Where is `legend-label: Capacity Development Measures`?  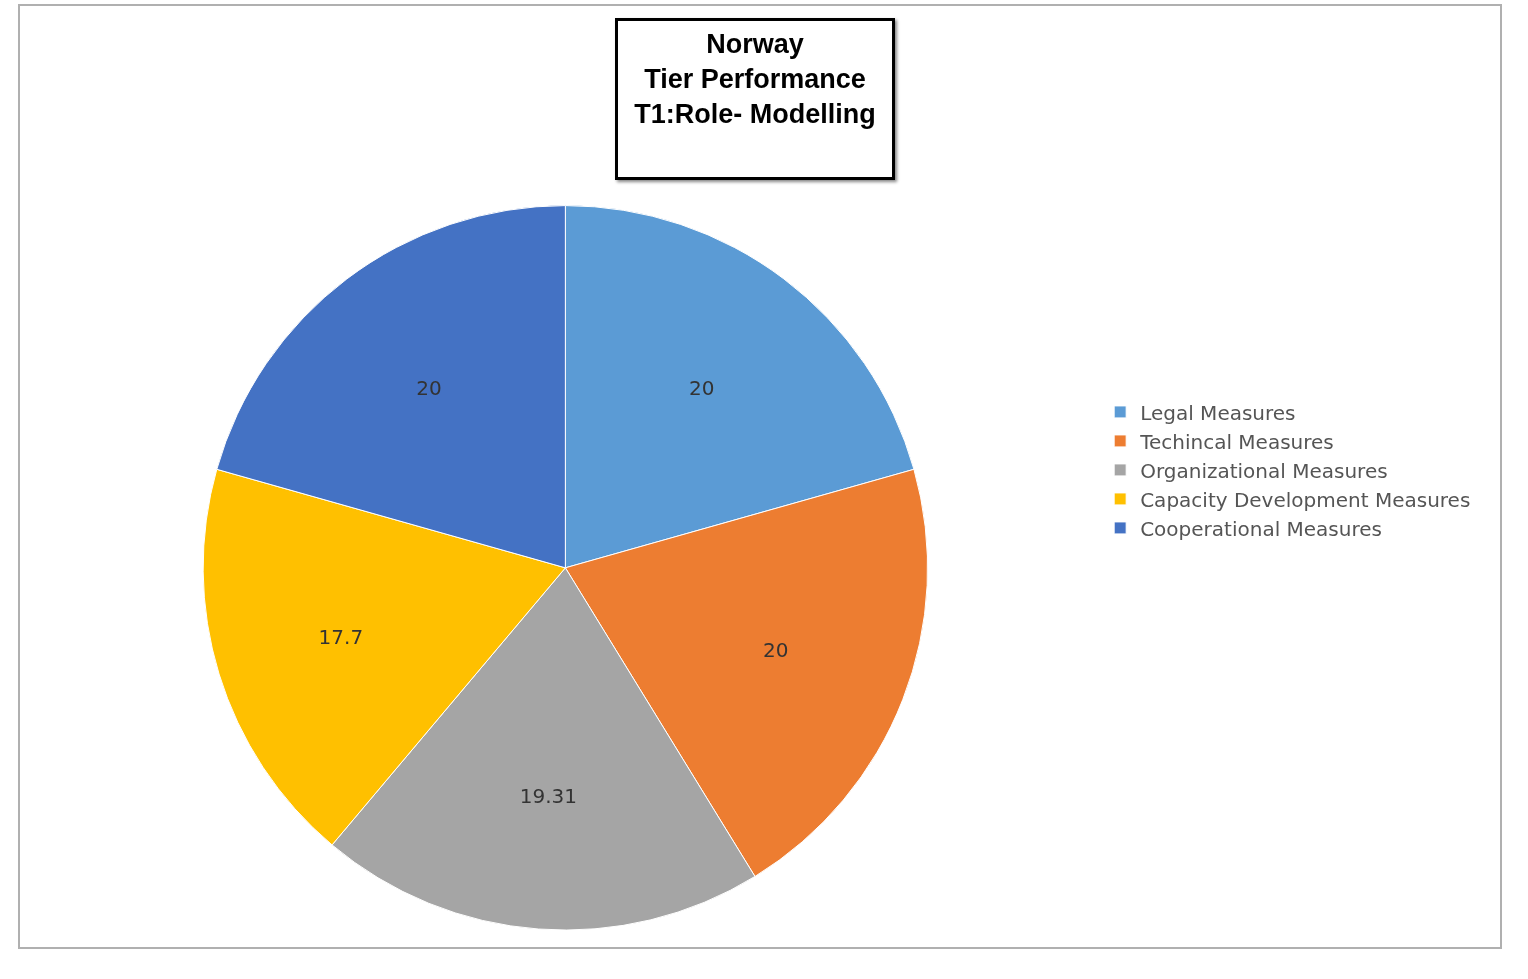
legend-label: Capacity Development Measures is located at coordinates (1305, 499).